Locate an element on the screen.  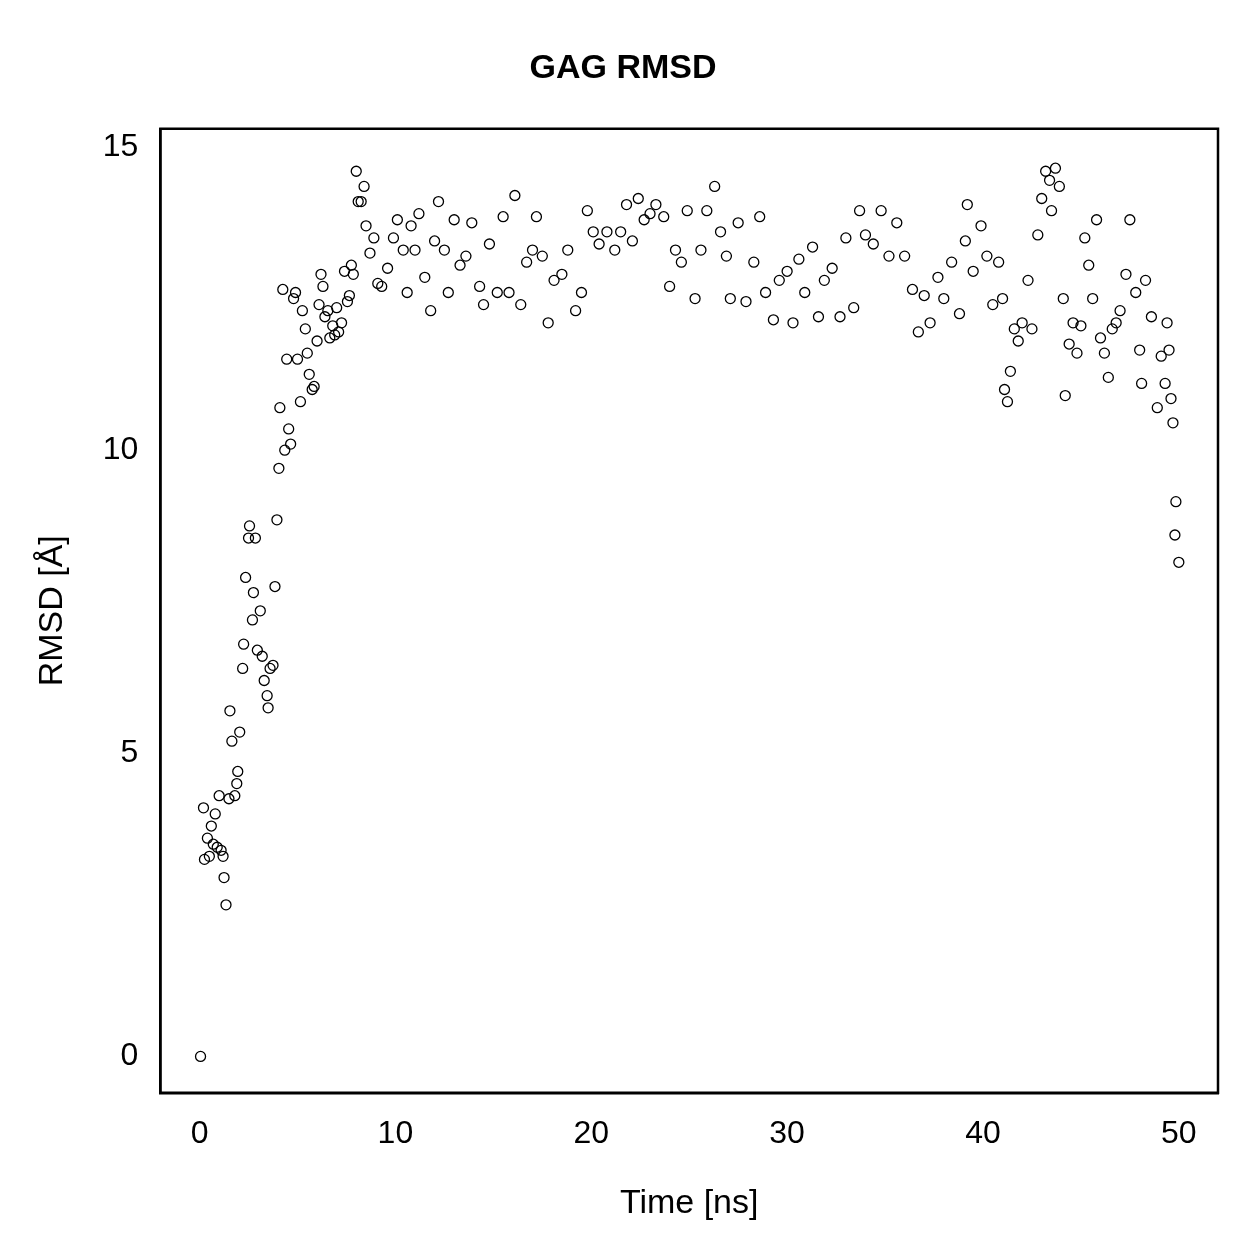
y-tick-label: 10 is located at coordinates (120, 447).